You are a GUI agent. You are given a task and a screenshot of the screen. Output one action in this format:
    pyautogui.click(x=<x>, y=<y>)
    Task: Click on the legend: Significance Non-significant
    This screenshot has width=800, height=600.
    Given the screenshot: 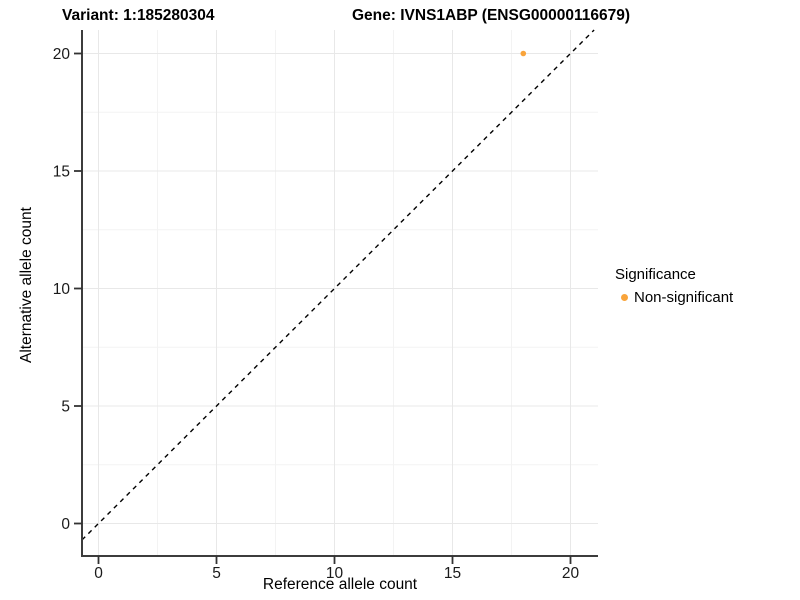 What is the action you would take?
    pyautogui.click(x=674, y=286)
    